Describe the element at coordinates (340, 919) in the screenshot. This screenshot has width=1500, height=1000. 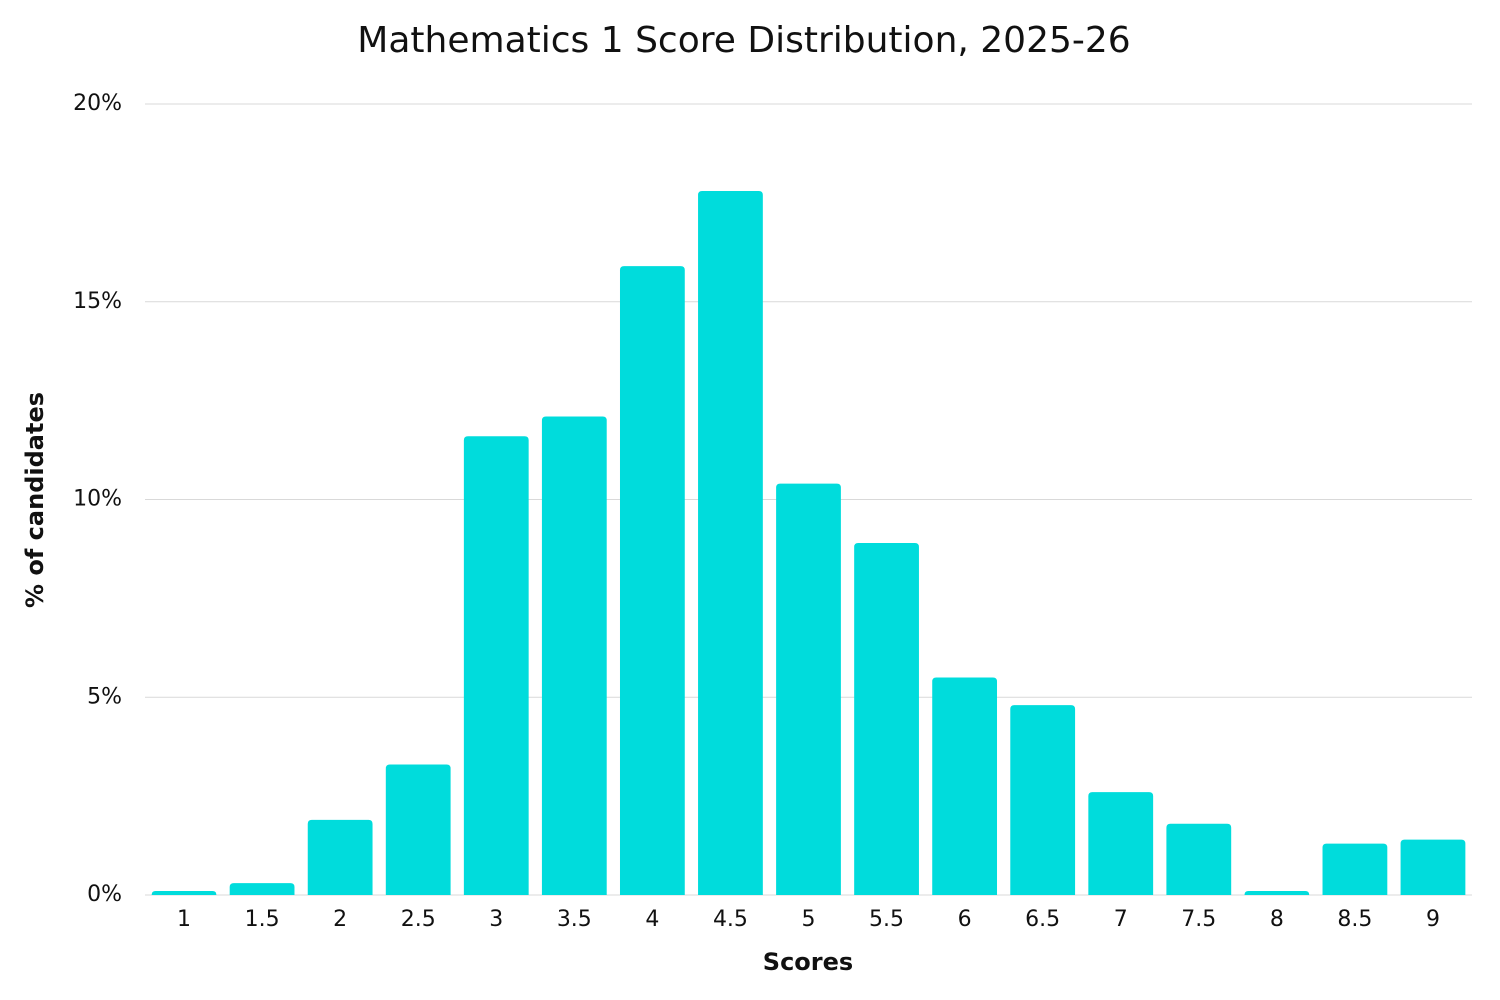
I see `x-tick-label: 2` at that location.